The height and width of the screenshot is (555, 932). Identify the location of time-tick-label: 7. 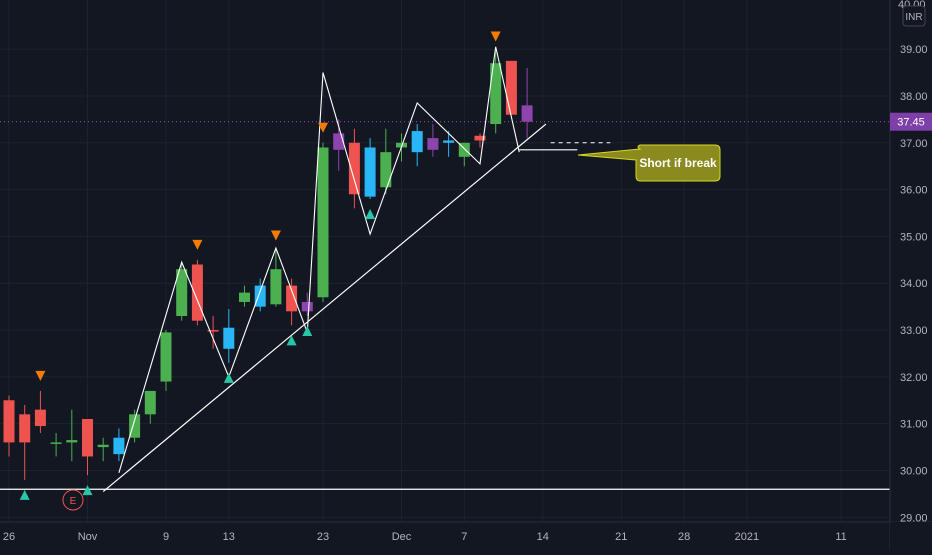
(464, 537).